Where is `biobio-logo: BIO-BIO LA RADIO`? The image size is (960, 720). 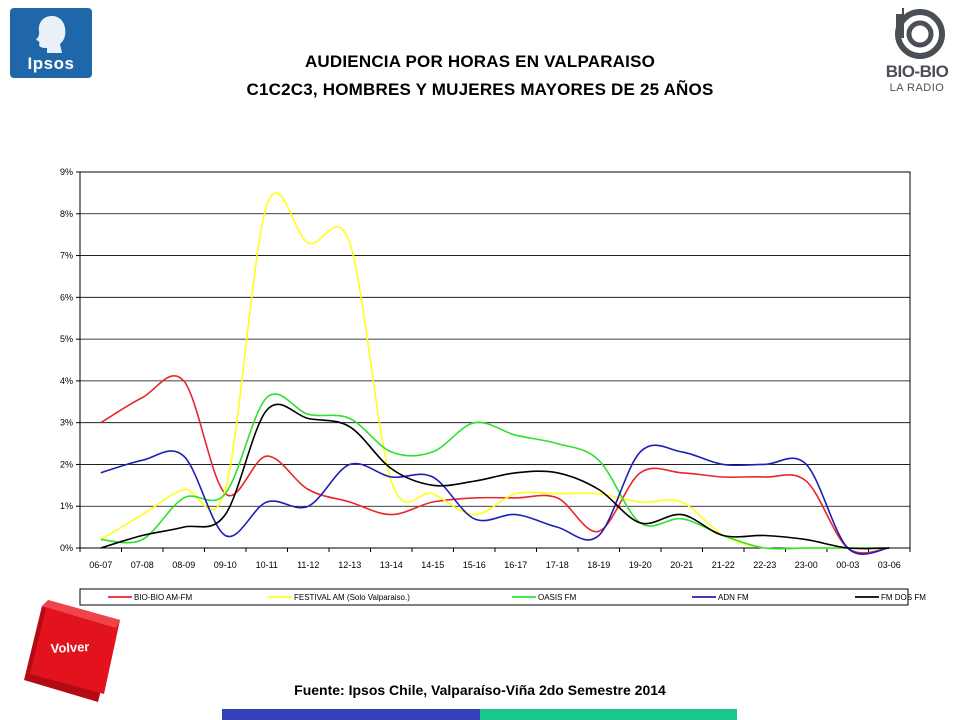
biobio-logo: BIO-BIO LA RADIO is located at coordinates (917, 54).